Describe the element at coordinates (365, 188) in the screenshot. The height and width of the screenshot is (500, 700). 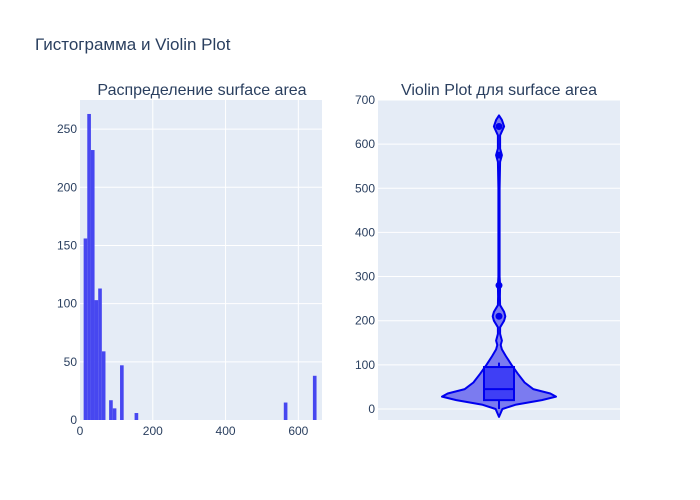
I see `violin-y-tick-label: 500` at that location.